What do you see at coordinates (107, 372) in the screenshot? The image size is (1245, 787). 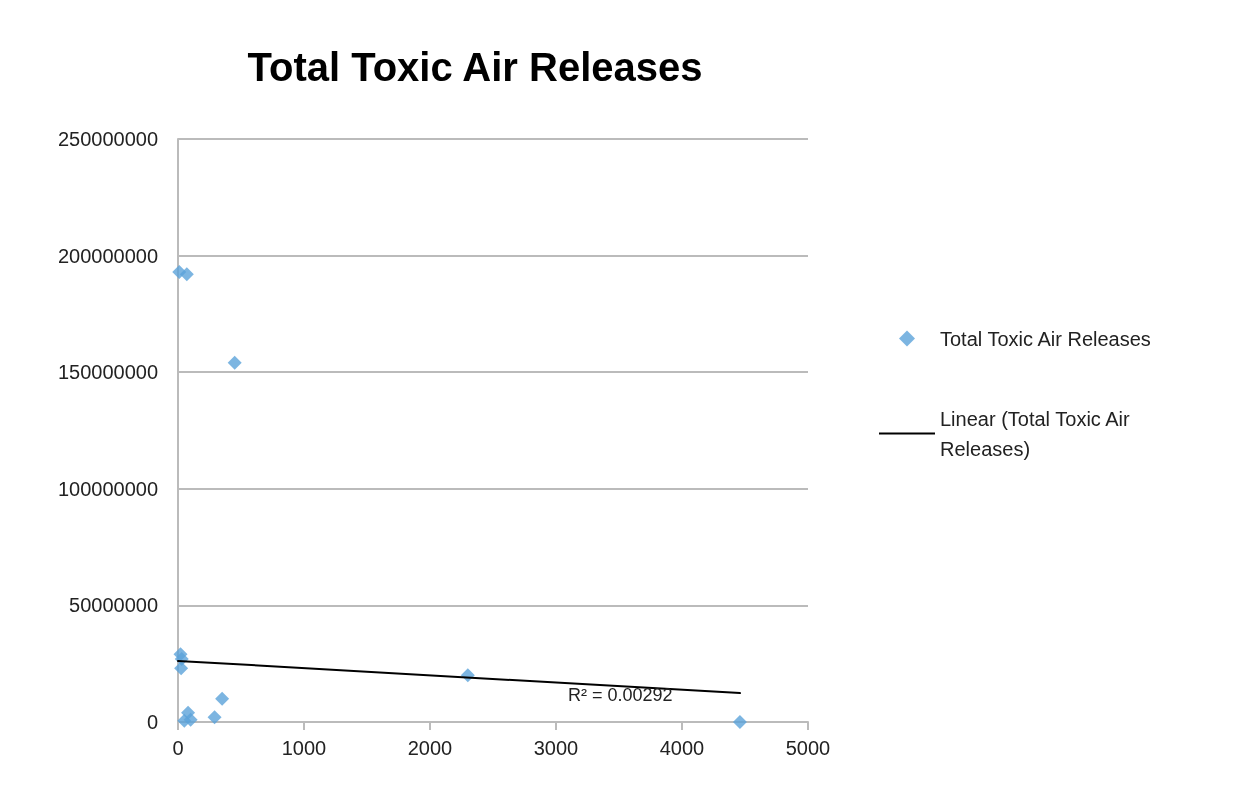 I see `y-tick-label: 150000000` at bounding box center [107, 372].